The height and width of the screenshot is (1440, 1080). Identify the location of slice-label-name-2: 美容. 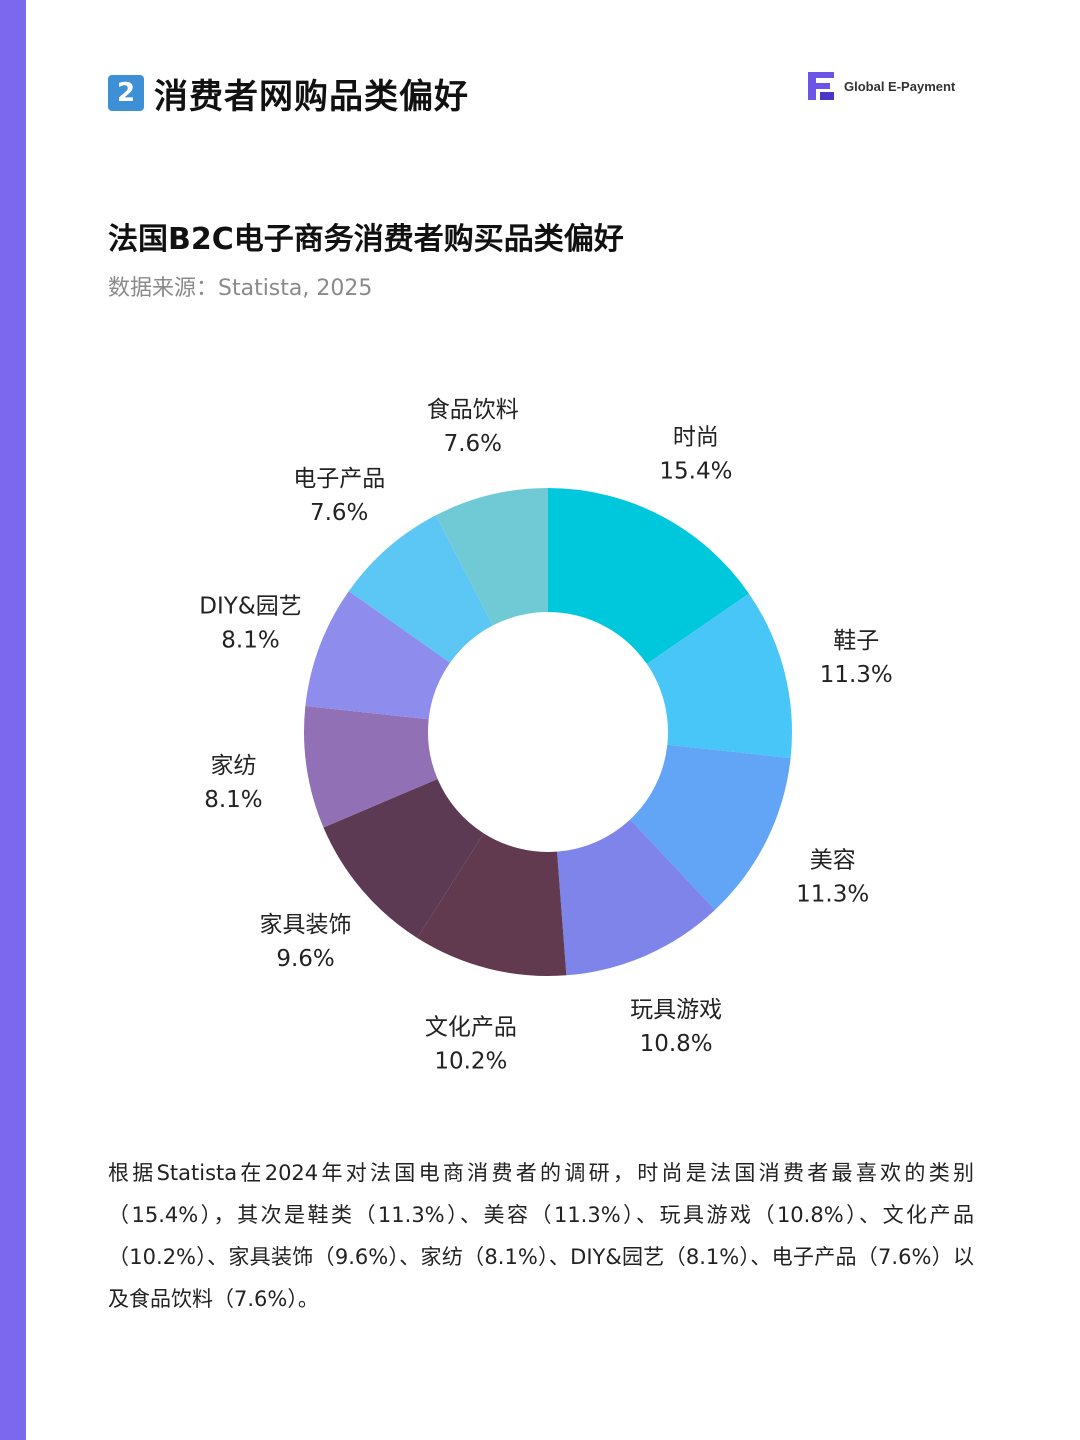
(833, 861).